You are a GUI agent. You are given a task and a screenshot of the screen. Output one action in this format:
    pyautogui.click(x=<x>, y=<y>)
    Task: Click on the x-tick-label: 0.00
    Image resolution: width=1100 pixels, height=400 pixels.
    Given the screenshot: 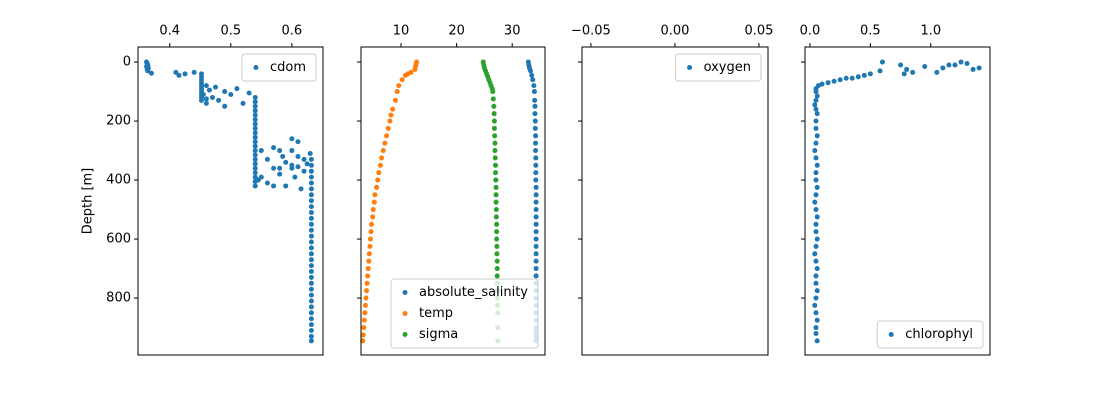 What is the action you would take?
    pyautogui.click(x=674, y=31)
    